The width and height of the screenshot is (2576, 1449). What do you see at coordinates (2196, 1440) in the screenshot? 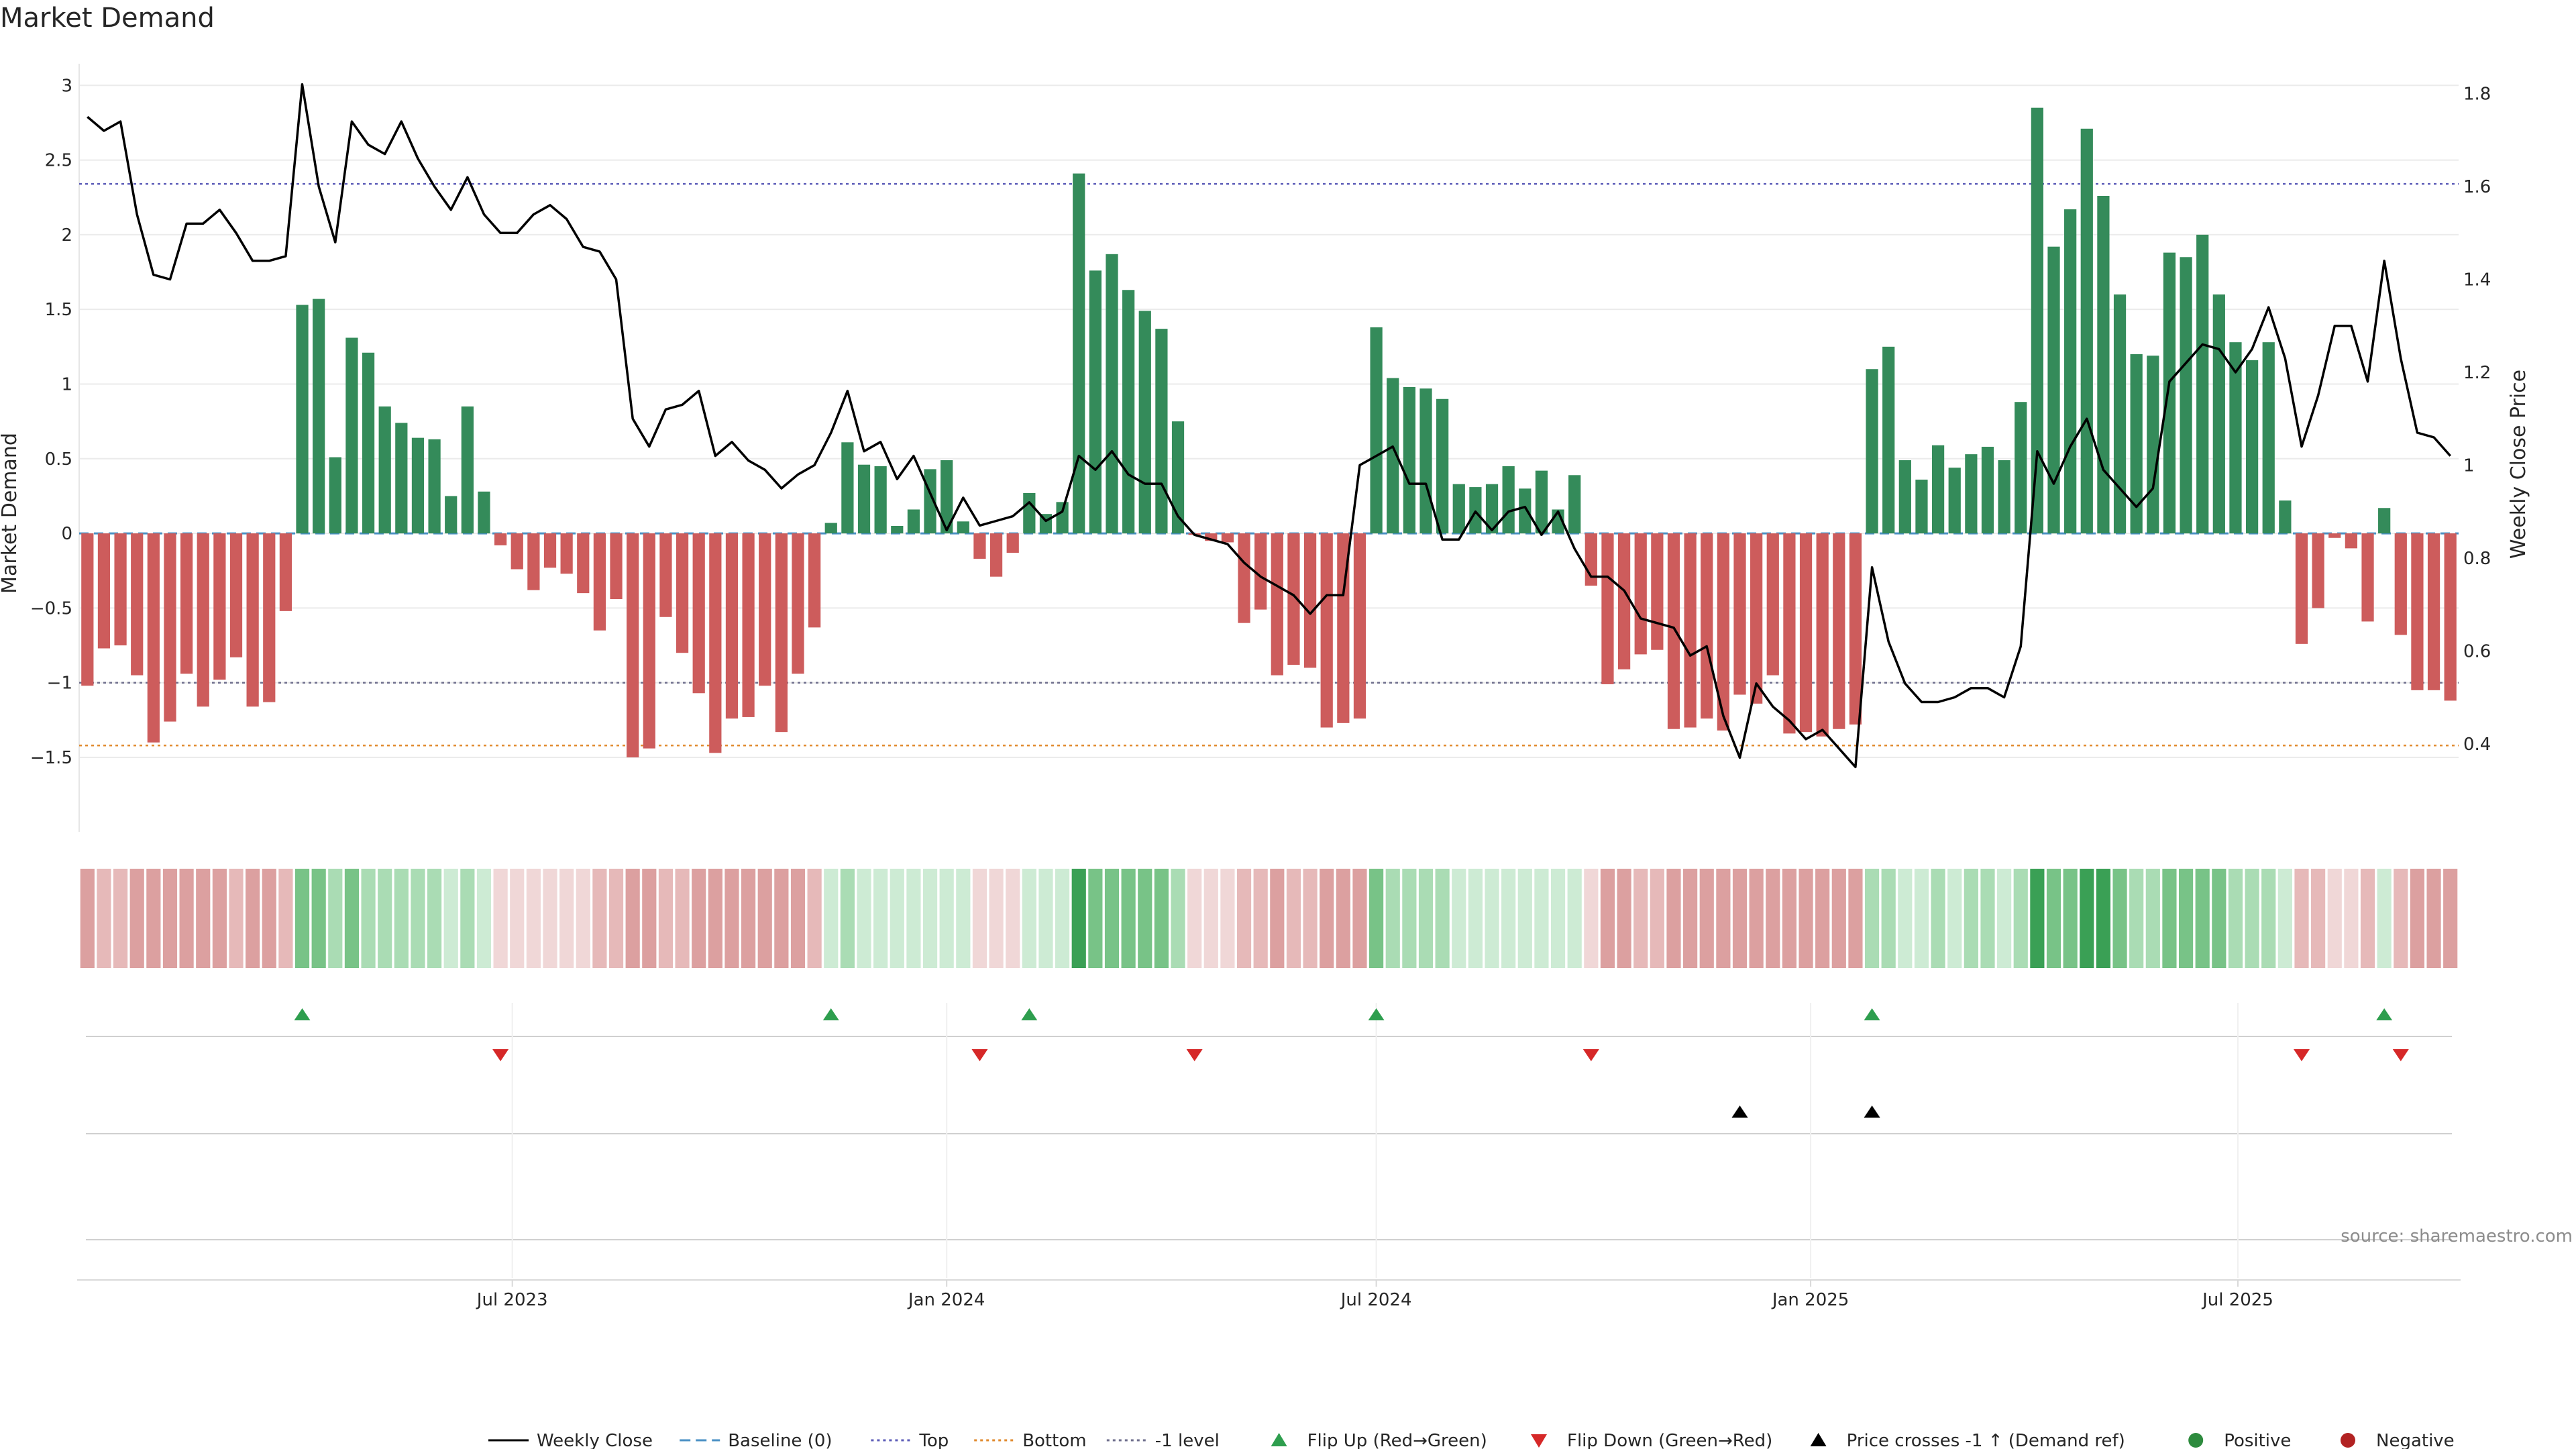
I see `legend-swatch` at bounding box center [2196, 1440].